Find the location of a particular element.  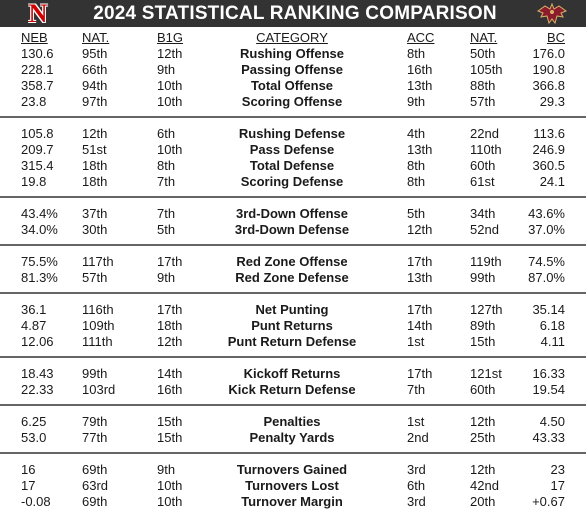

col-bc: BC is located at coordinates (555, 37).